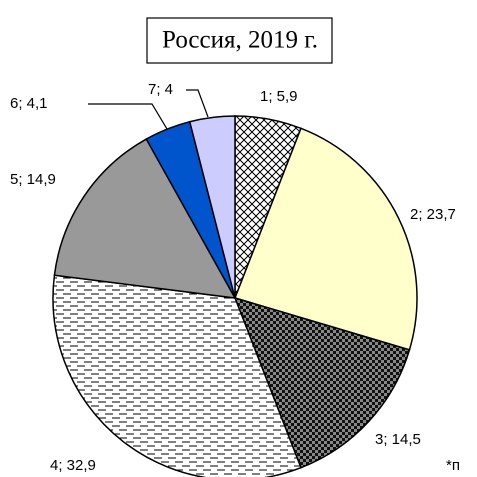  What do you see at coordinates (453, 465) in the screenshot?
I see `annotation: *п` at bounding box center [453, 465].